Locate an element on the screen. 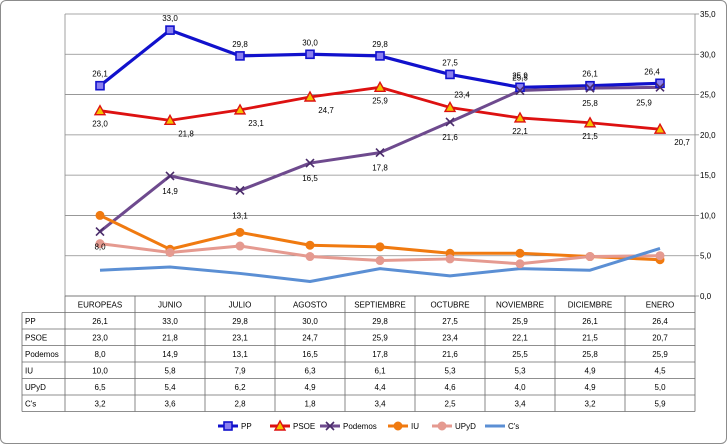 The width and height of the screenshot is (727, 444). x-axis-category-label: ENERO is located at coordinates (660, 304).